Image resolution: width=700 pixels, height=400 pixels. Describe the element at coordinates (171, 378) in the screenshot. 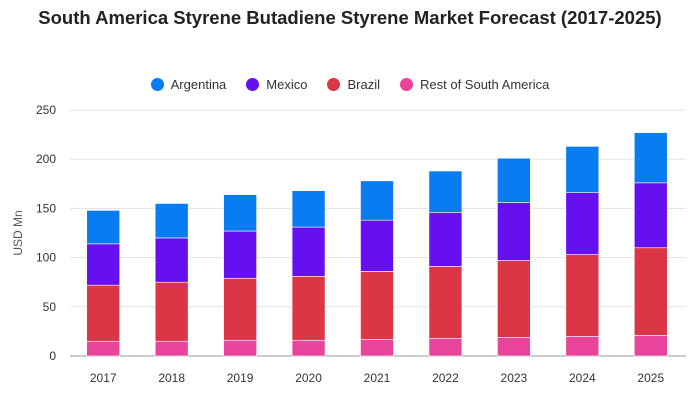

I see `x-tick-label: 2018` at that location.